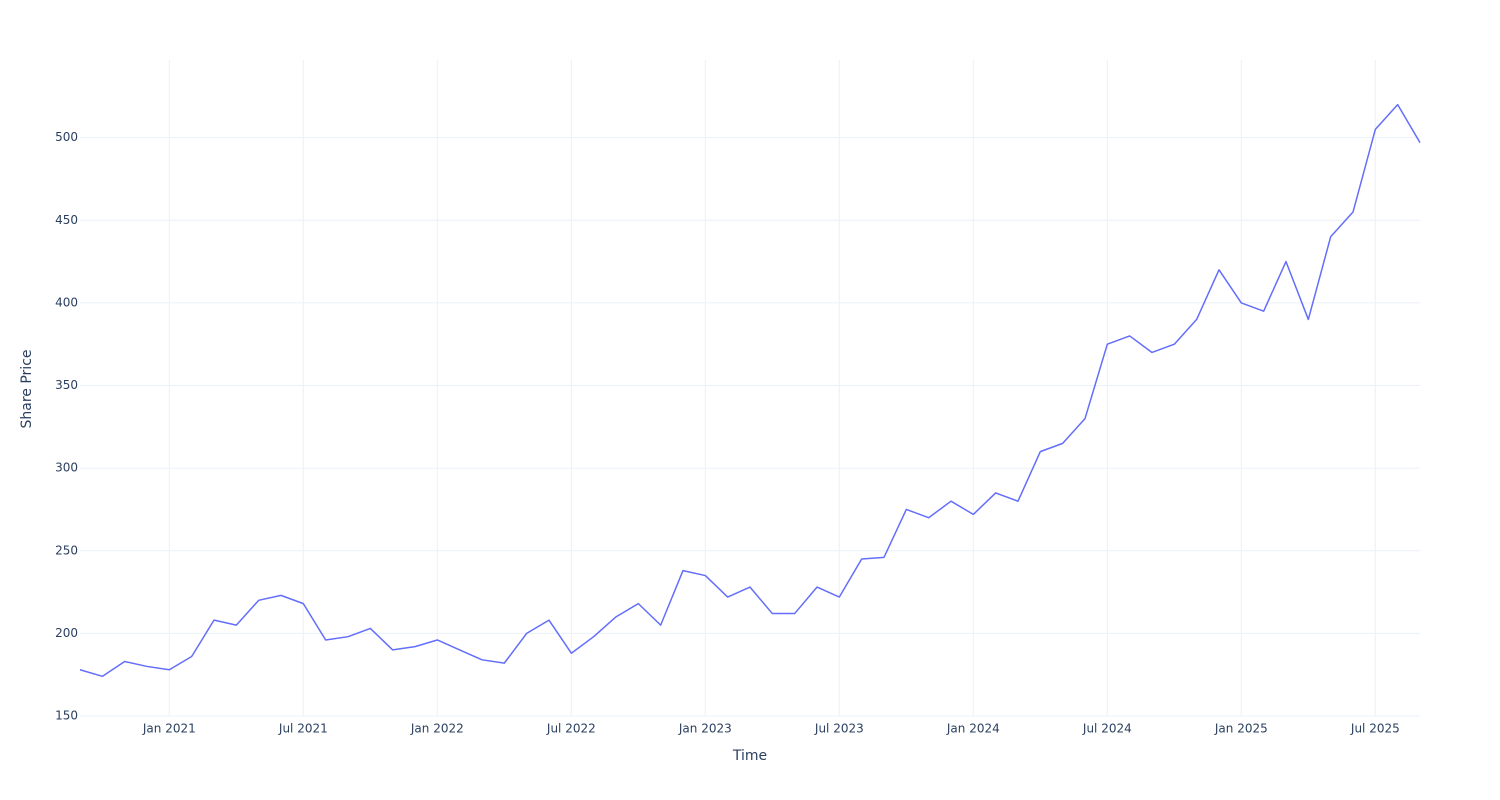 The width and height of the screenshot is (1500, 800). I want to click on x-tick-label: Jan 2024, so click(973, 729).